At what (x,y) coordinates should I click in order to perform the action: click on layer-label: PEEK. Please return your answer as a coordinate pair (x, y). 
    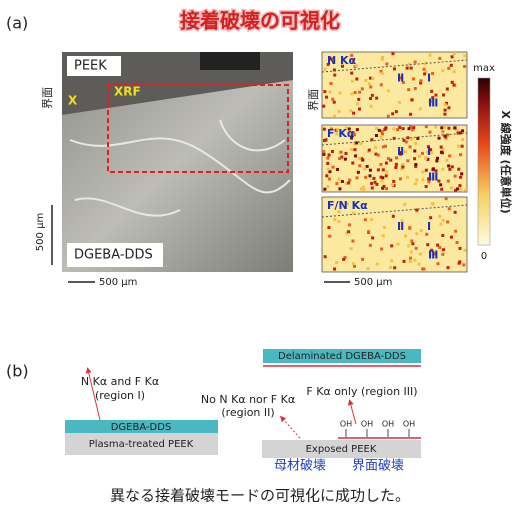
    Looking at the image, I should click on (90, 66).